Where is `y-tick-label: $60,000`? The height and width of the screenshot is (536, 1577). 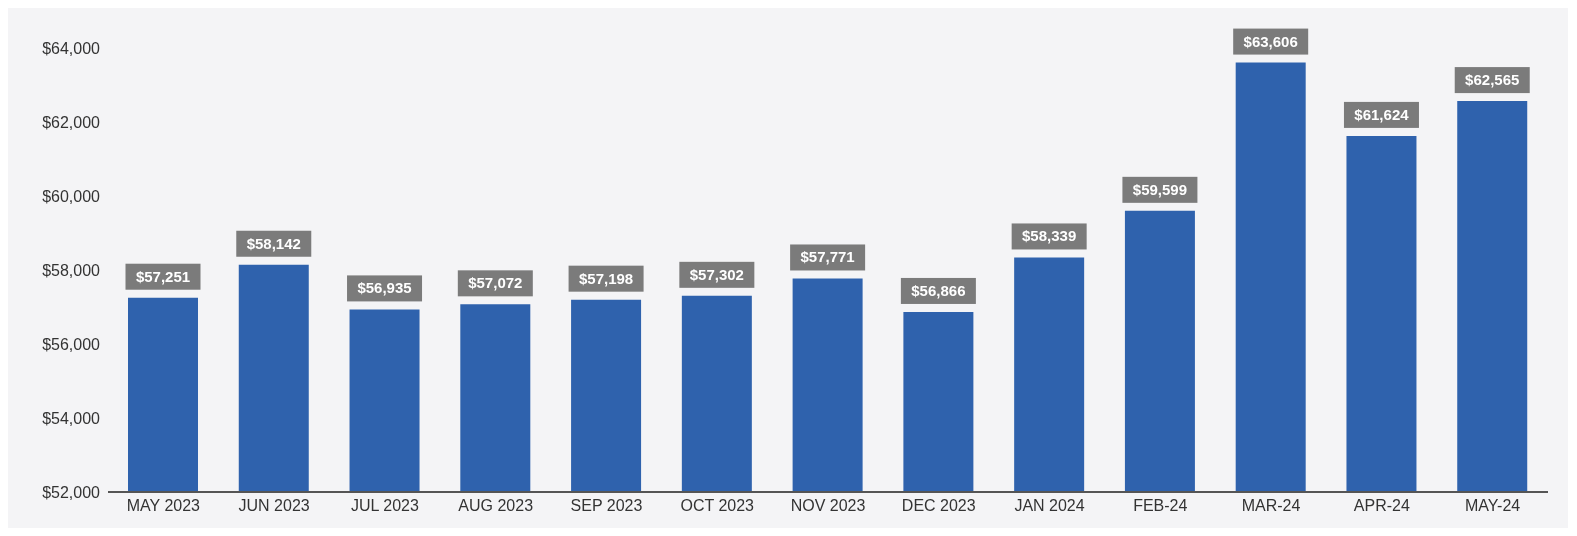
y-tick-label: $60,000 is located at coordinates (71, 196).